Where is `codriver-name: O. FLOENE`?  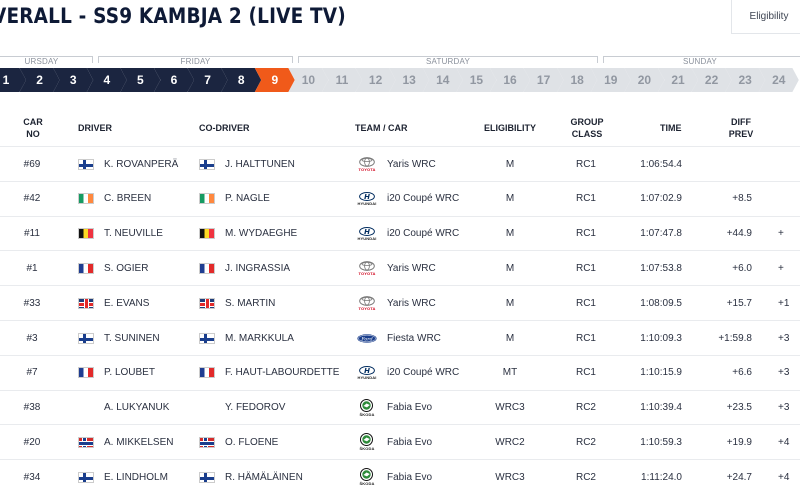
codriver-name: O. FLOENE is located at coordinates (252, 442).